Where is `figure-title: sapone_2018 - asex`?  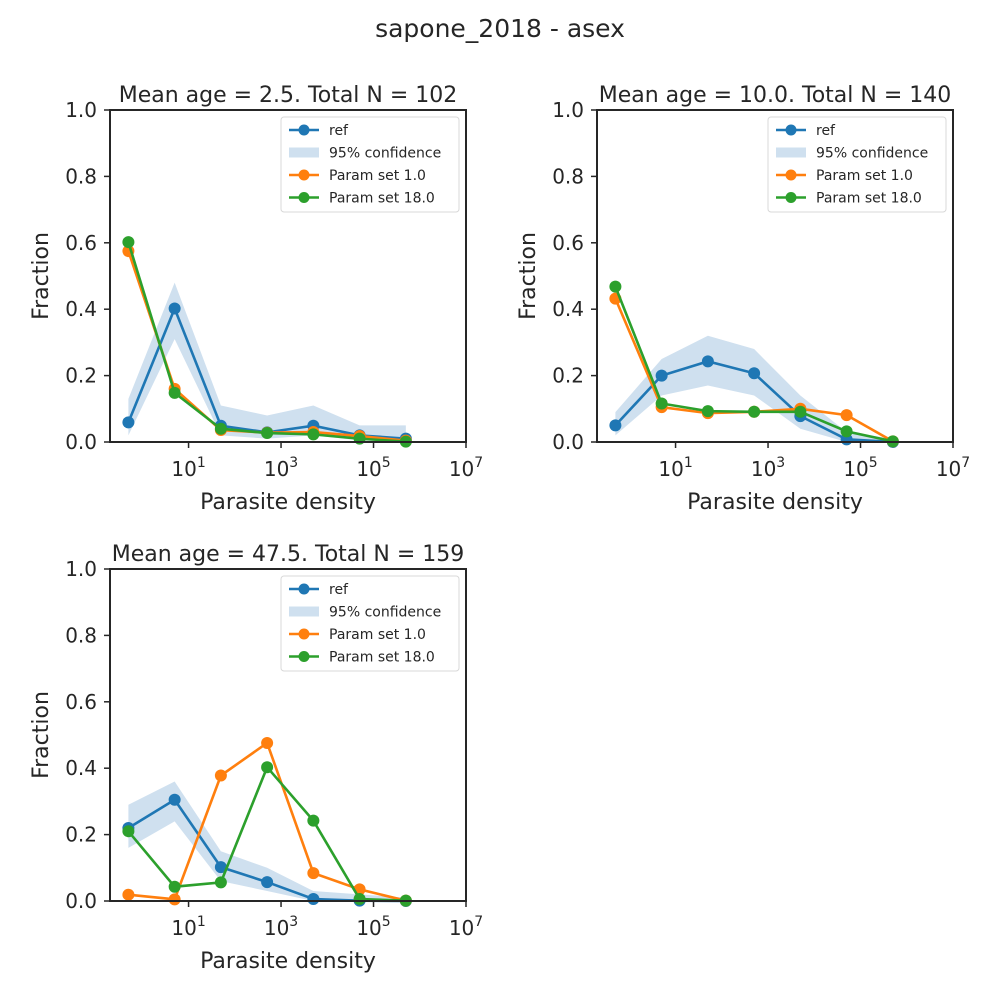
figure-title: sapone_2018 - asex is located at coordinates (500, 28).